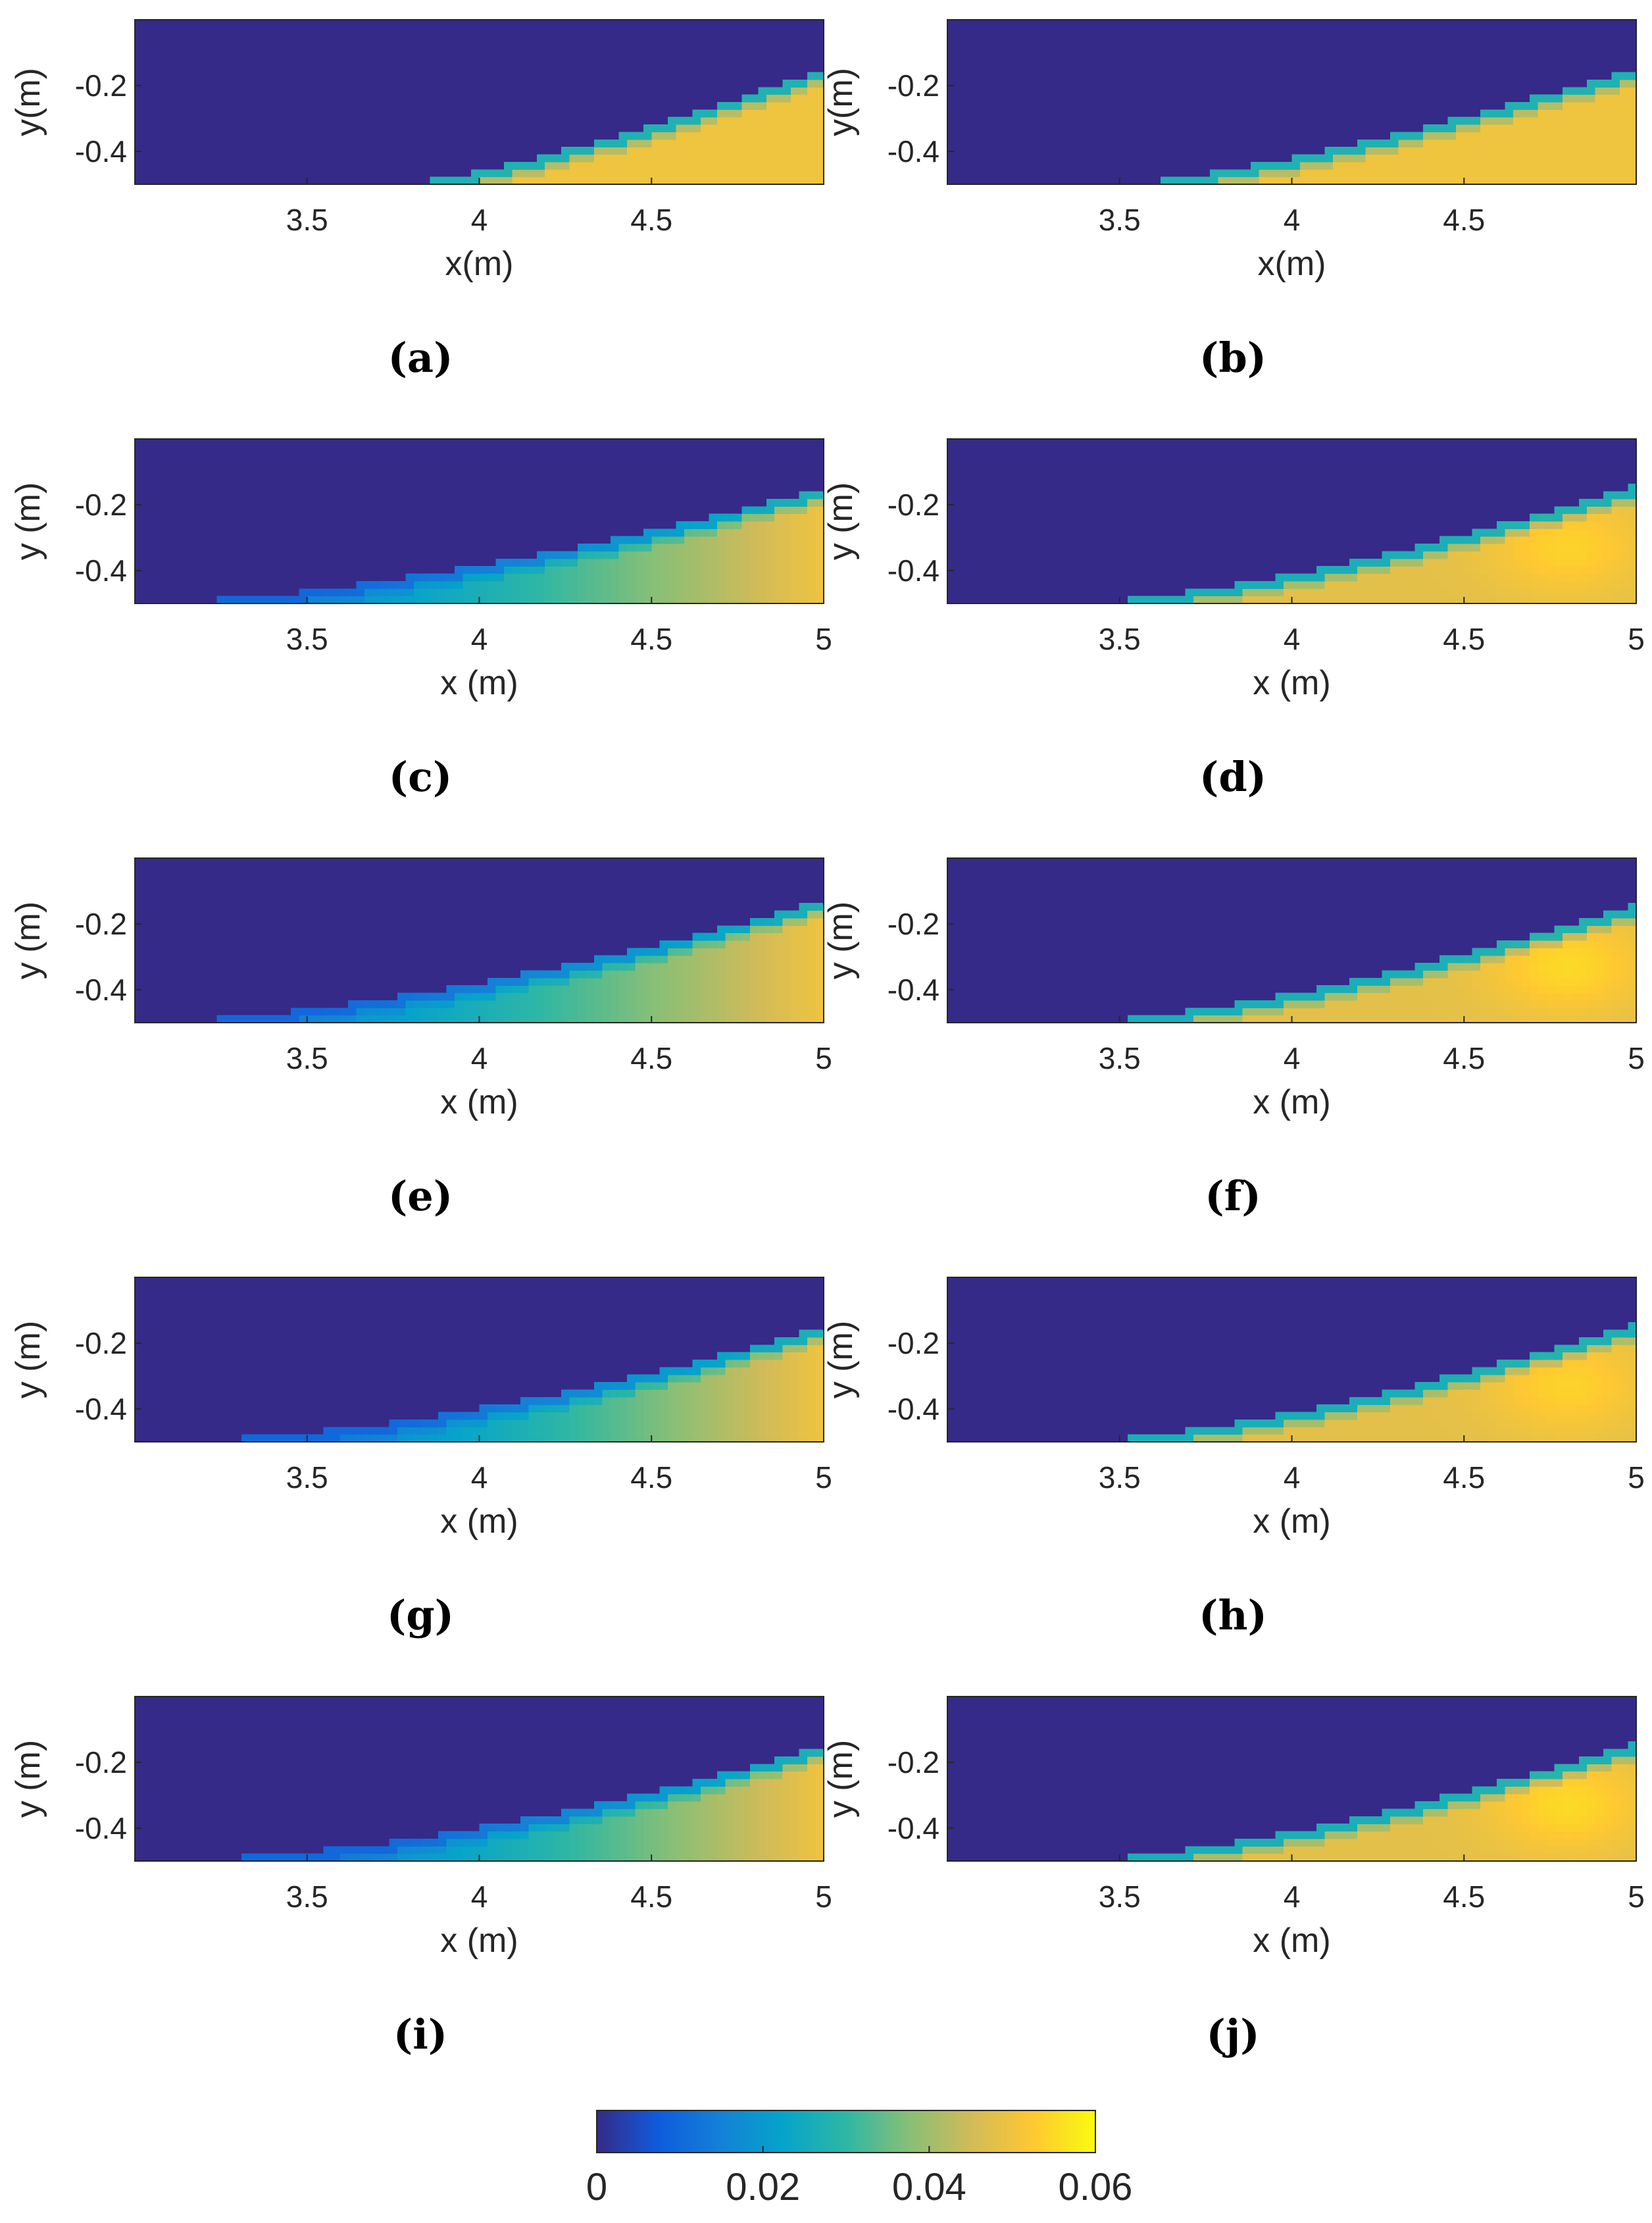 This screenshot has width=1652, height=2223. Describe the element at coordinates (1233, 1877) in the screenshot. I see `panel-j: 3.5 4 4.5 5-0.2-0.4x (m)y (m)(j)` at that location.